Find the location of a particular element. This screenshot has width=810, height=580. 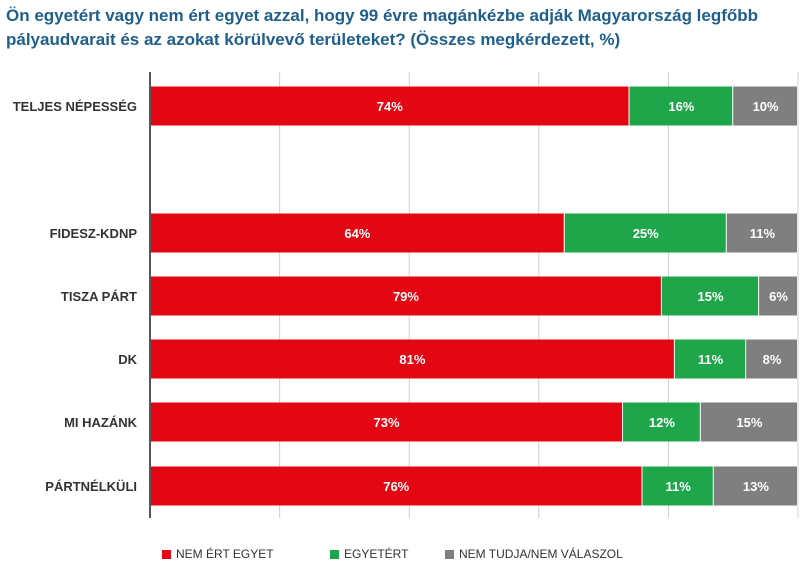

bar-mi-hazank-nem-ert-egyet is located at coordinates (386, 422).